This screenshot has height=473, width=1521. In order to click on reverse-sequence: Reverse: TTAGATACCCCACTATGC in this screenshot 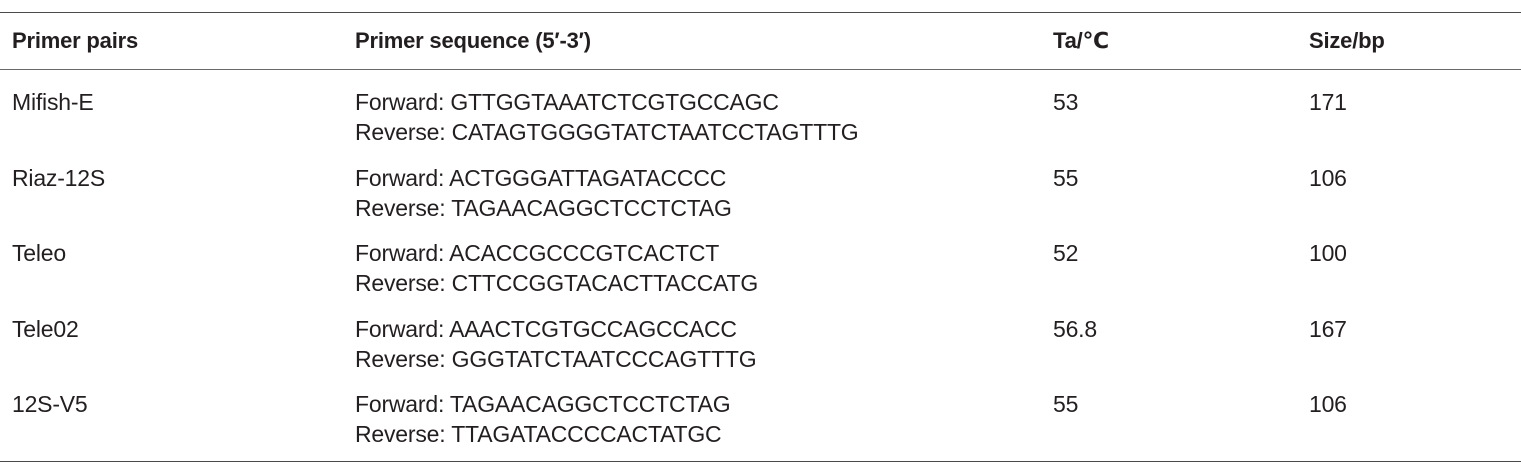, I will do `click(538, 434)`.